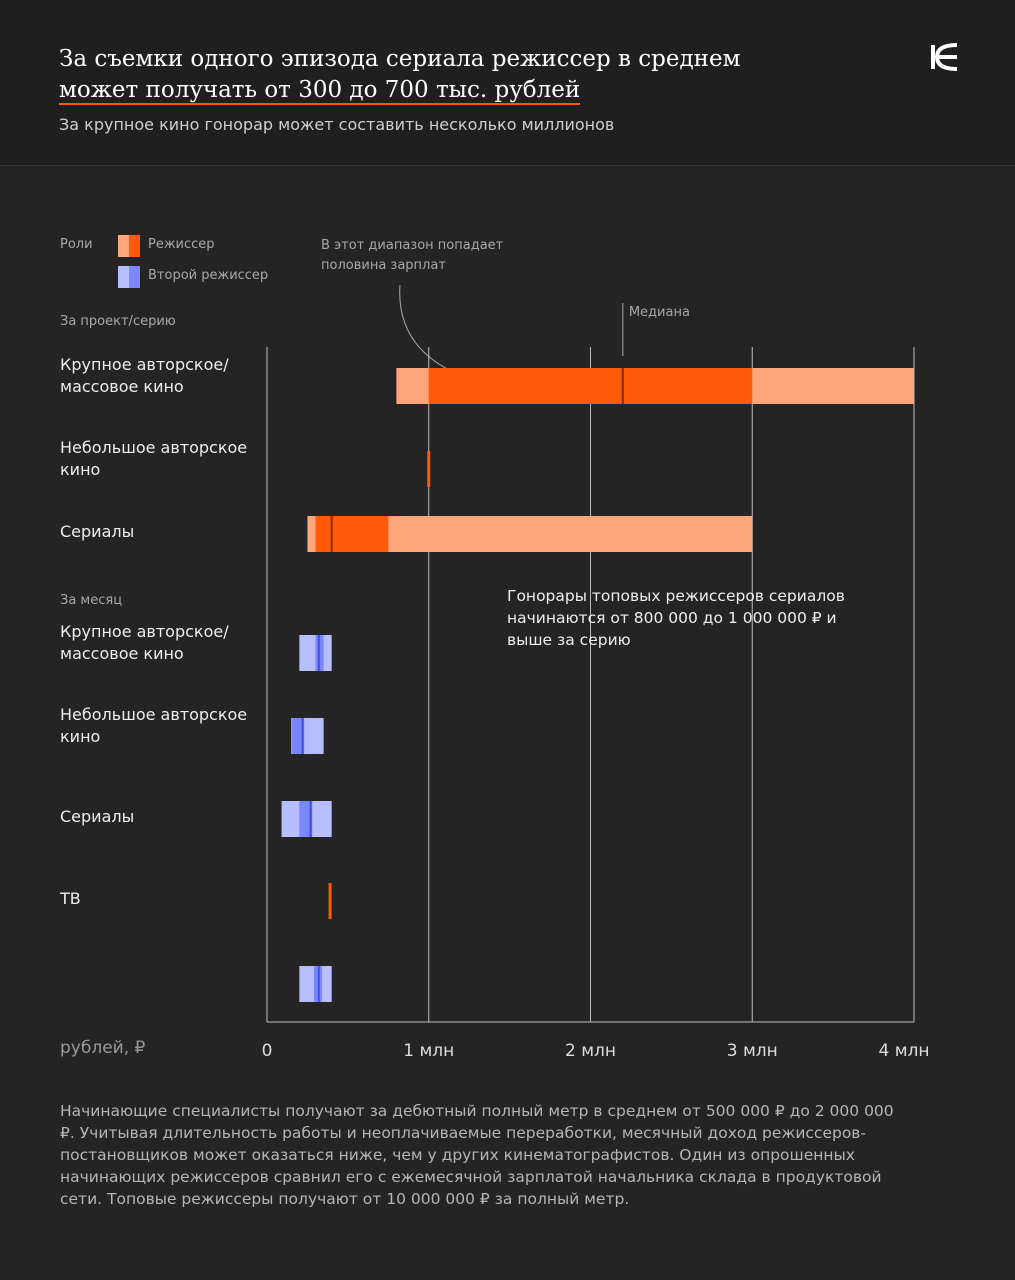  What do you see at coordinates (70, 898) in the screenshot?
I see `row-label: ТВ` at bounding box center [70, 898].